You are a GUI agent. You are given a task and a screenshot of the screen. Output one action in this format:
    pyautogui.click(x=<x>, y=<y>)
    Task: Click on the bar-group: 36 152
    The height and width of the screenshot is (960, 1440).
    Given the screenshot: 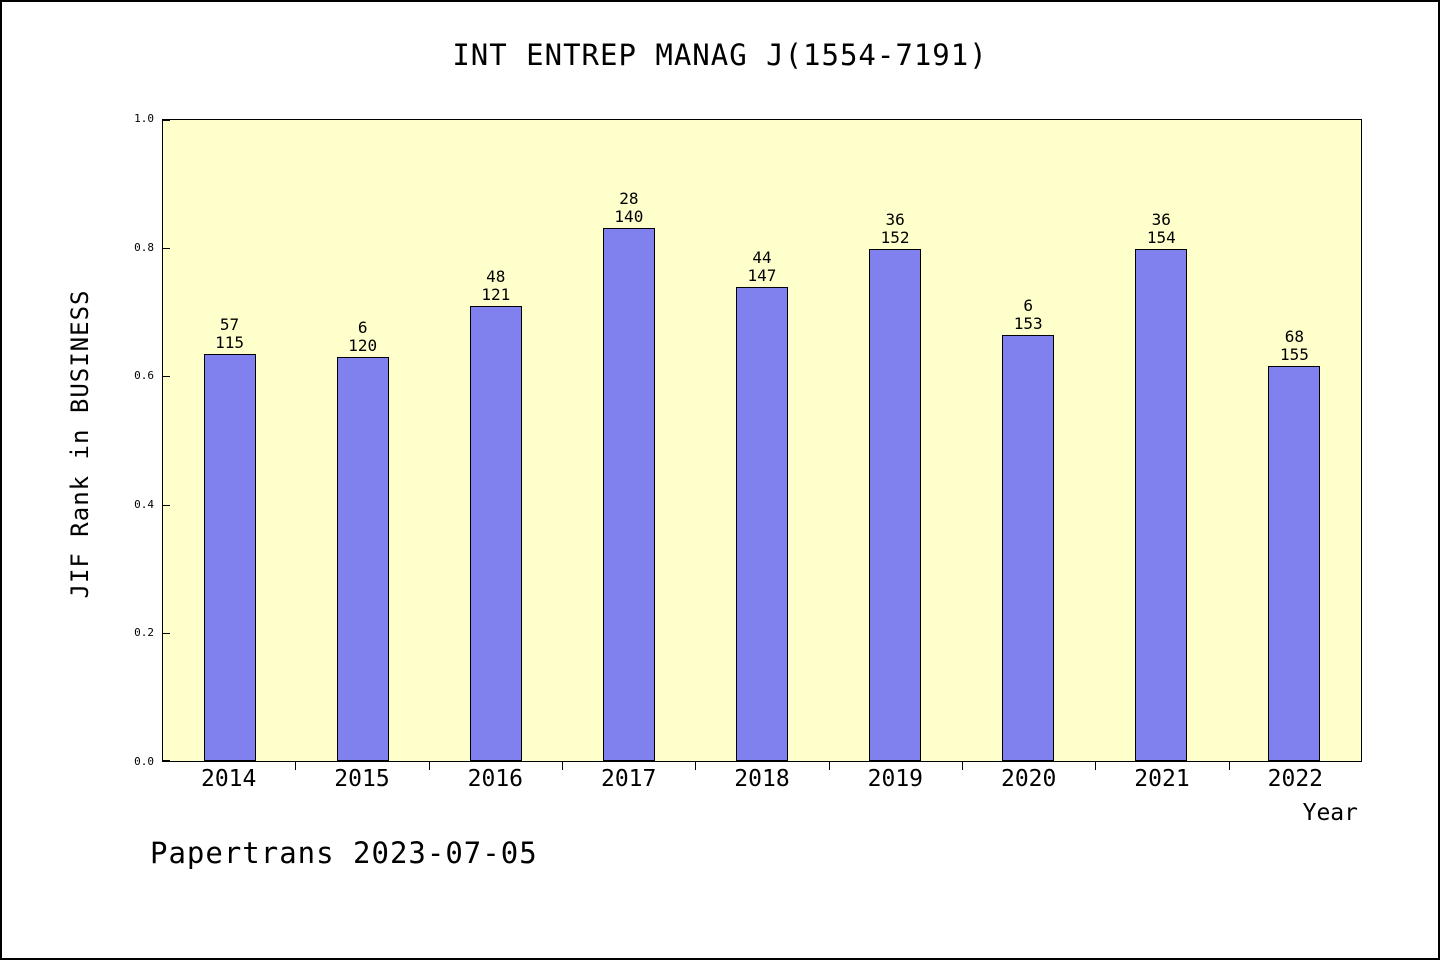 What is the action you would take?
    pyautogui.click(x=895, y=440)
    